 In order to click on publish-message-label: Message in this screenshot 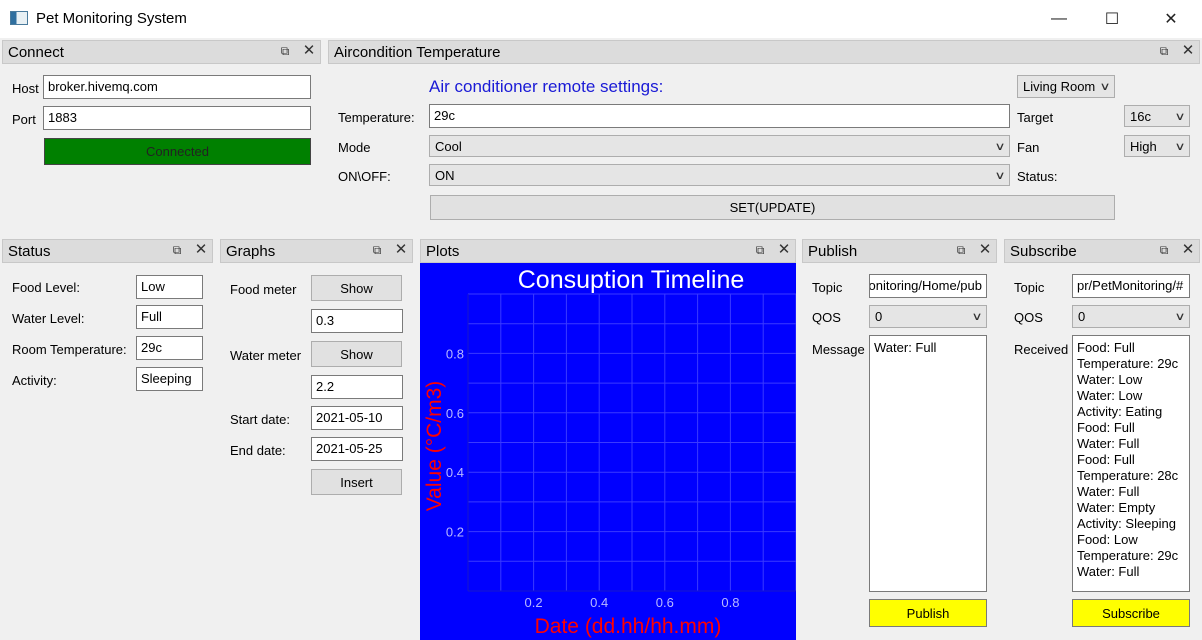, I will do `click(838, 349)`.